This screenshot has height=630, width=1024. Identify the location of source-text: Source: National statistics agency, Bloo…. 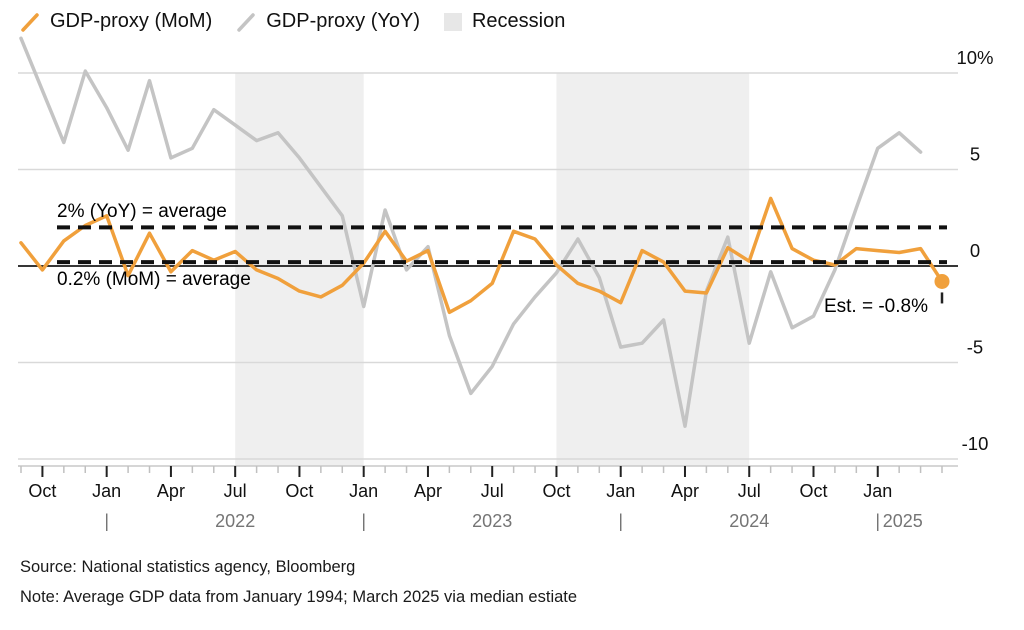
(188, 567).